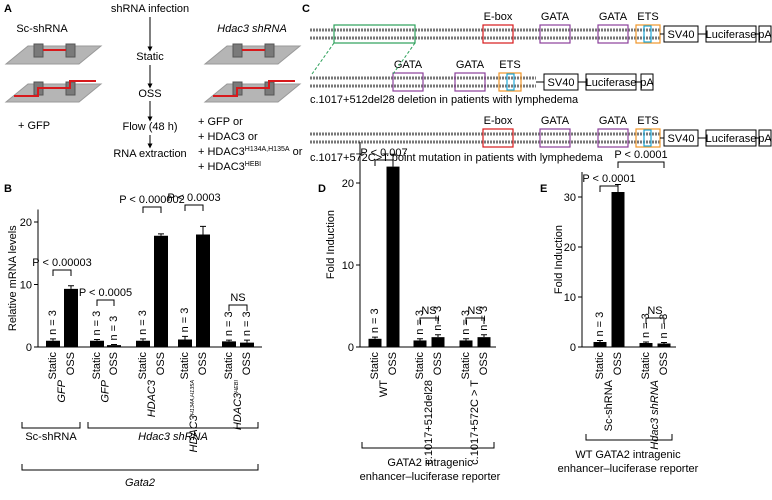 The height and width of the screenshot is (500, 772). Describe the element at coordinates (140, 483) in the screenshot. I see `group-bracket-label: Gata2` at that location.